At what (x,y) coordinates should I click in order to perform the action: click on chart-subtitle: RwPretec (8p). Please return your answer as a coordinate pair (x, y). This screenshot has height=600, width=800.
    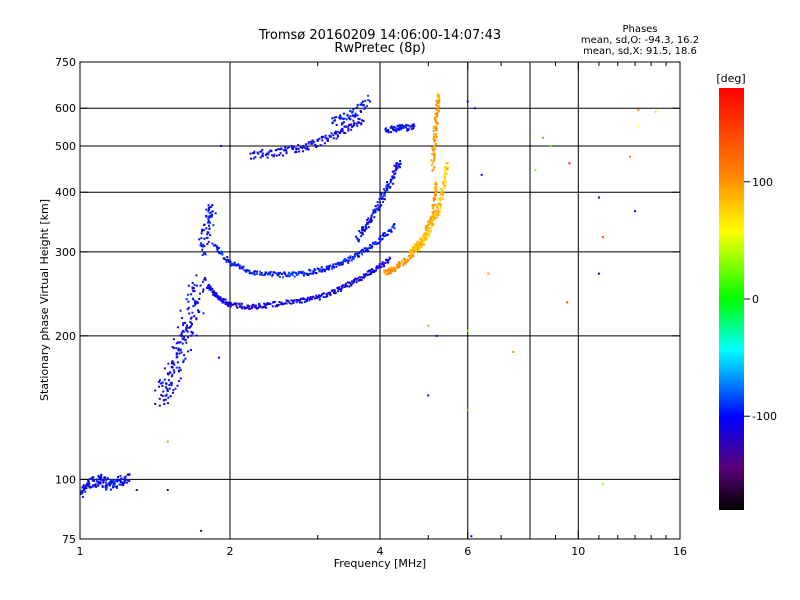
    Looking at the image, I should click on (379, 48).